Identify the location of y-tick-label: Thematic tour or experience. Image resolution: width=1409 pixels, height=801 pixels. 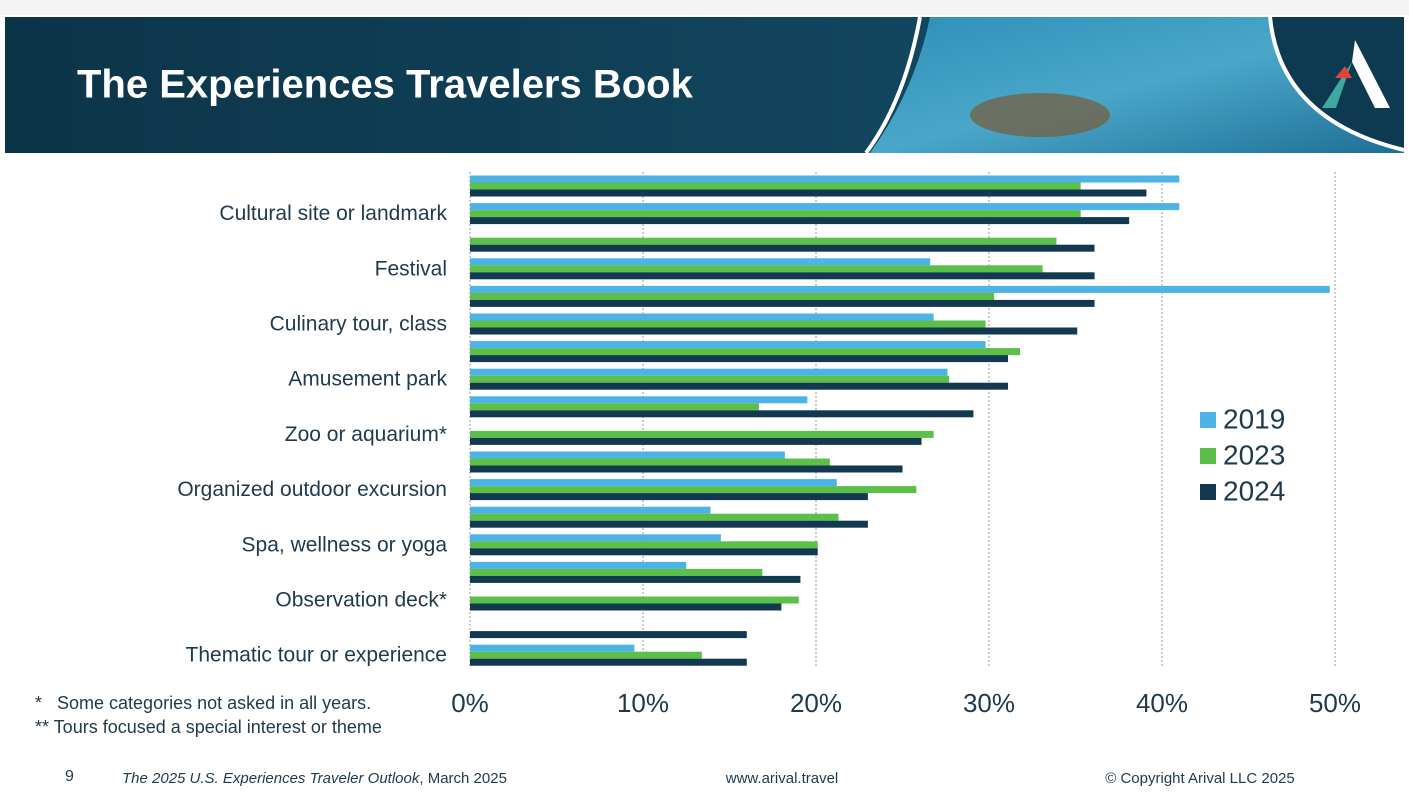
(316, 655).